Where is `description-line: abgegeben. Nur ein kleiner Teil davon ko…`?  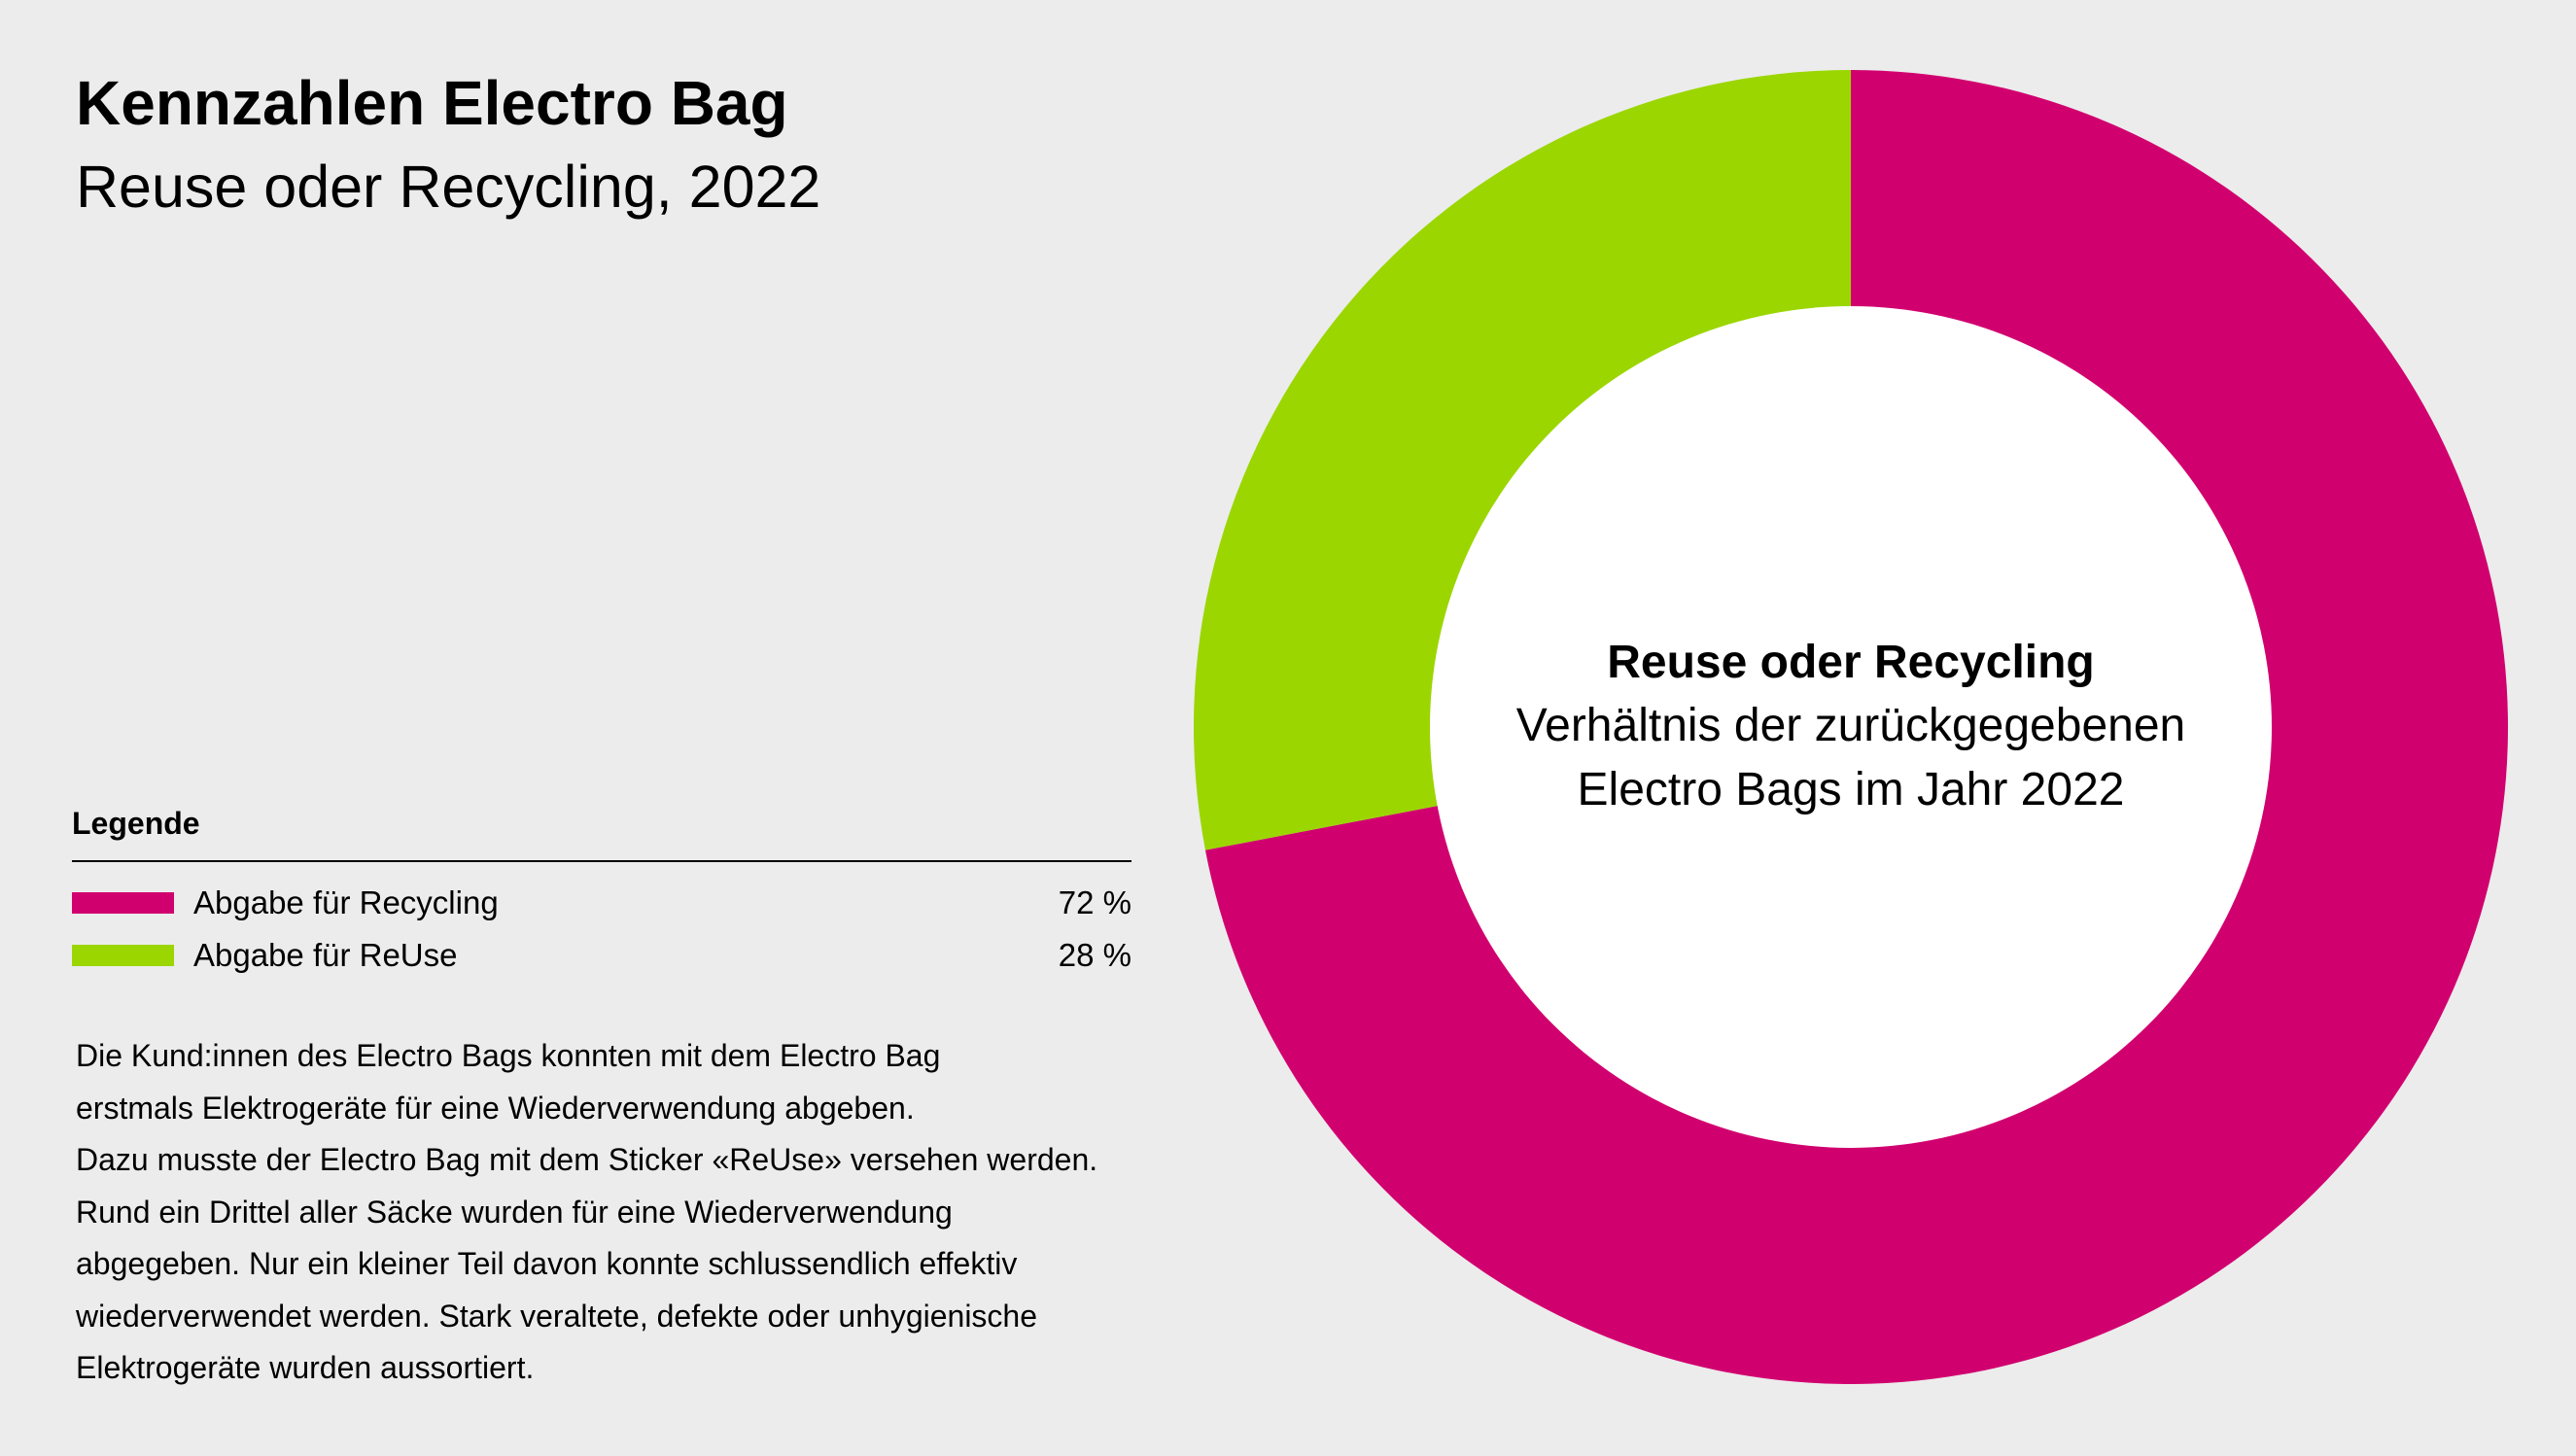
description-line: abgegeben. Nur ein kleiner Teil davon ko… is located at coordinates (547, 1263).